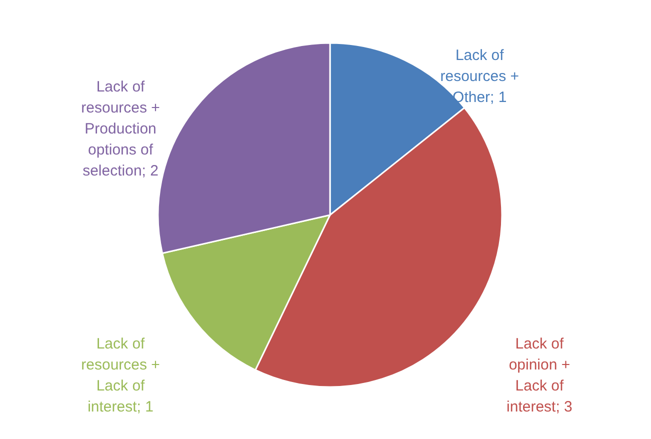 The width and height of the screenshot is (651, 439). What do you see at coordinates (539, 376) in the screenshot?
I see `slice-label: Lack of opinion + Lack of interest; 3` at bounding box center [539, 376].